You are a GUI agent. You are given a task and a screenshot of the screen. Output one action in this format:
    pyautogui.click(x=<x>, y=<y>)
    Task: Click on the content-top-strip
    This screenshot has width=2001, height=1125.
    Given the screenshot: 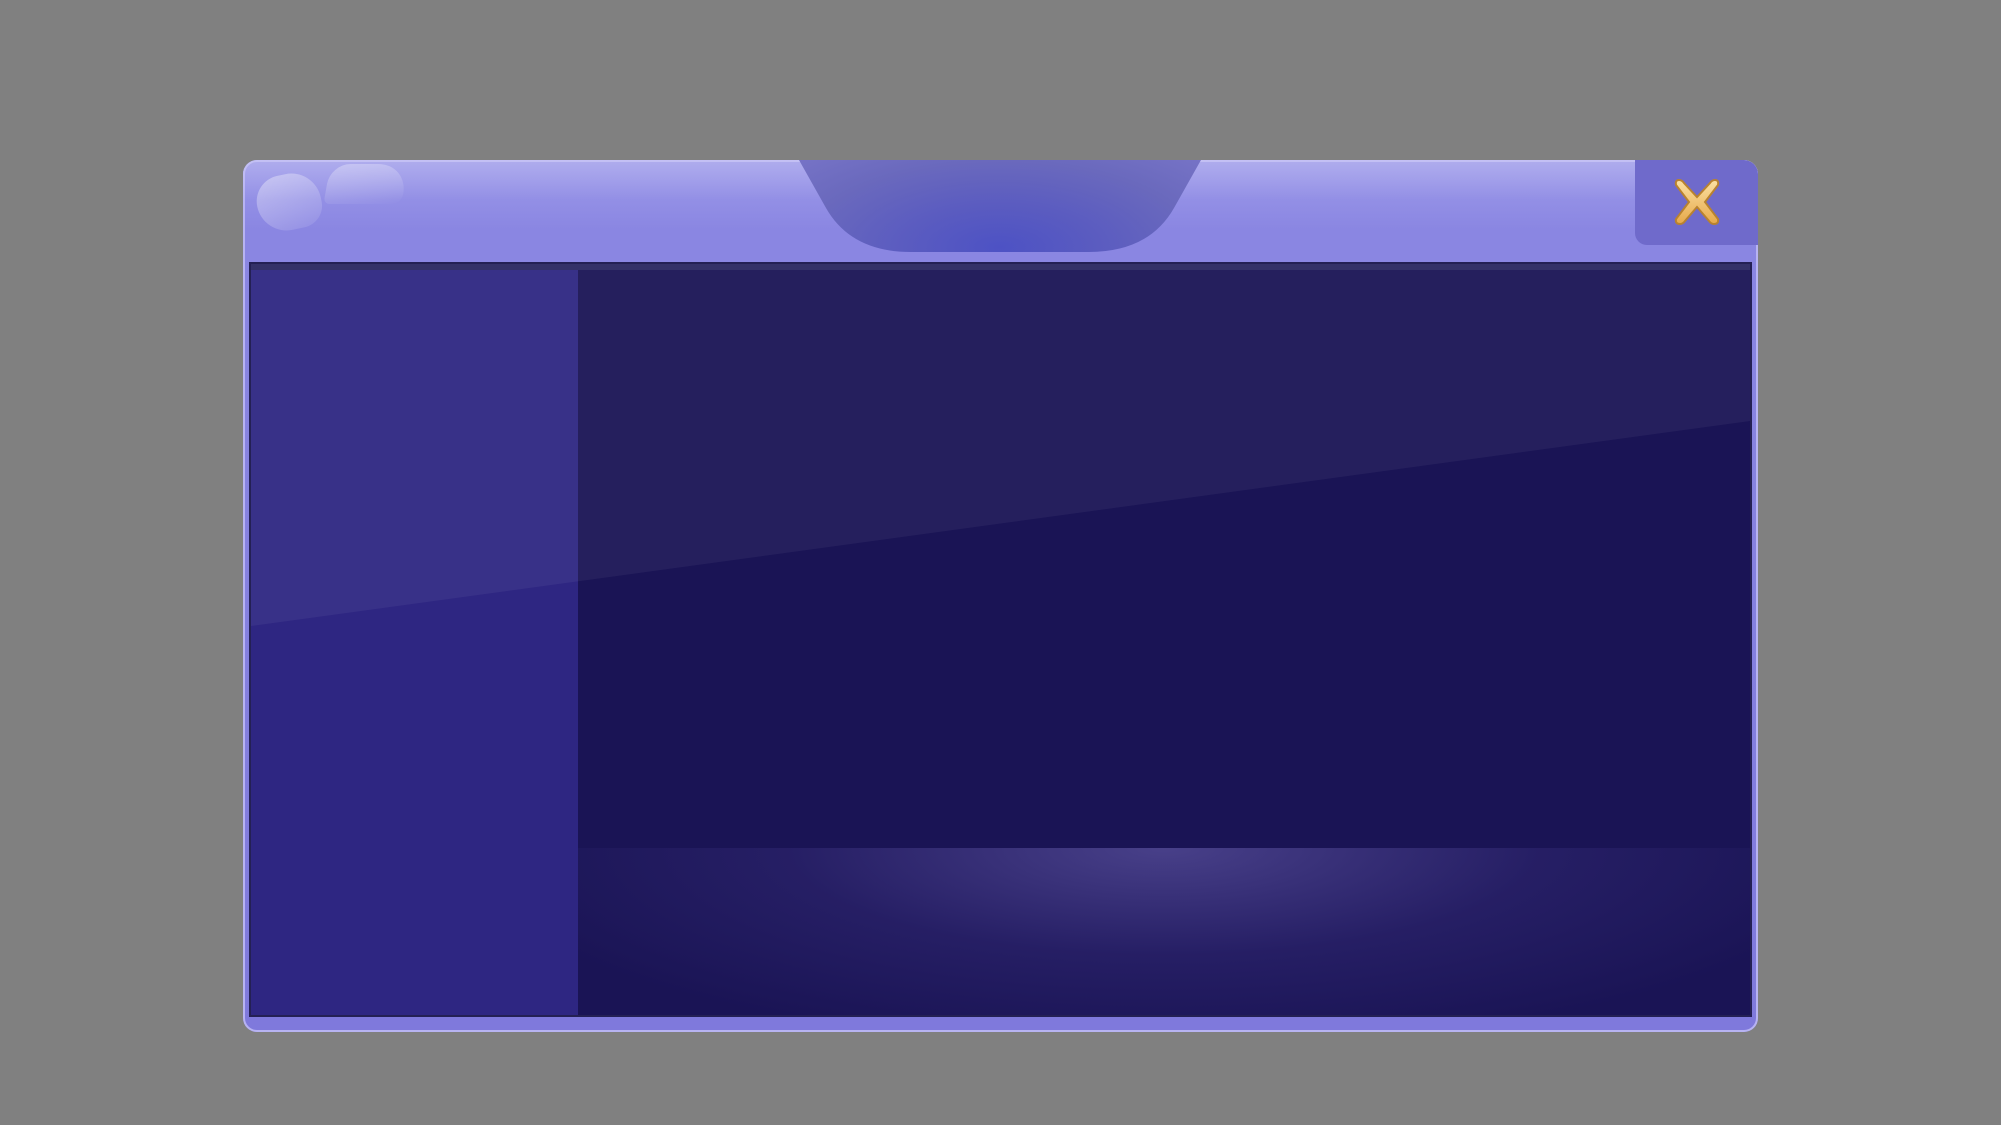 What is the action you would take?
    pyautogui.click(x=1000, y=267)
    